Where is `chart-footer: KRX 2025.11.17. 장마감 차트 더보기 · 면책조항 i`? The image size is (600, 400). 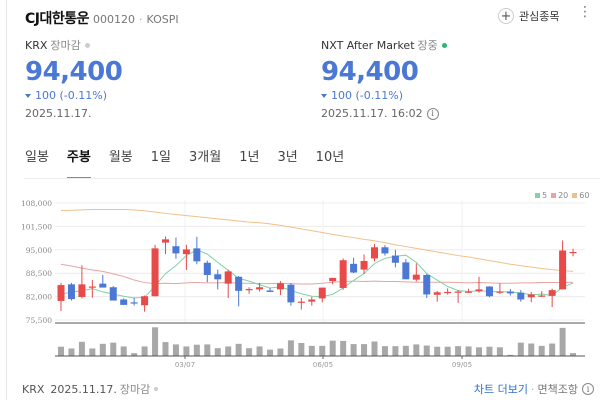
chart-footer: KRX 2025.11.17. 장마감 차트 더보기 · 면책조항 i is located at coordinates (308, 389).